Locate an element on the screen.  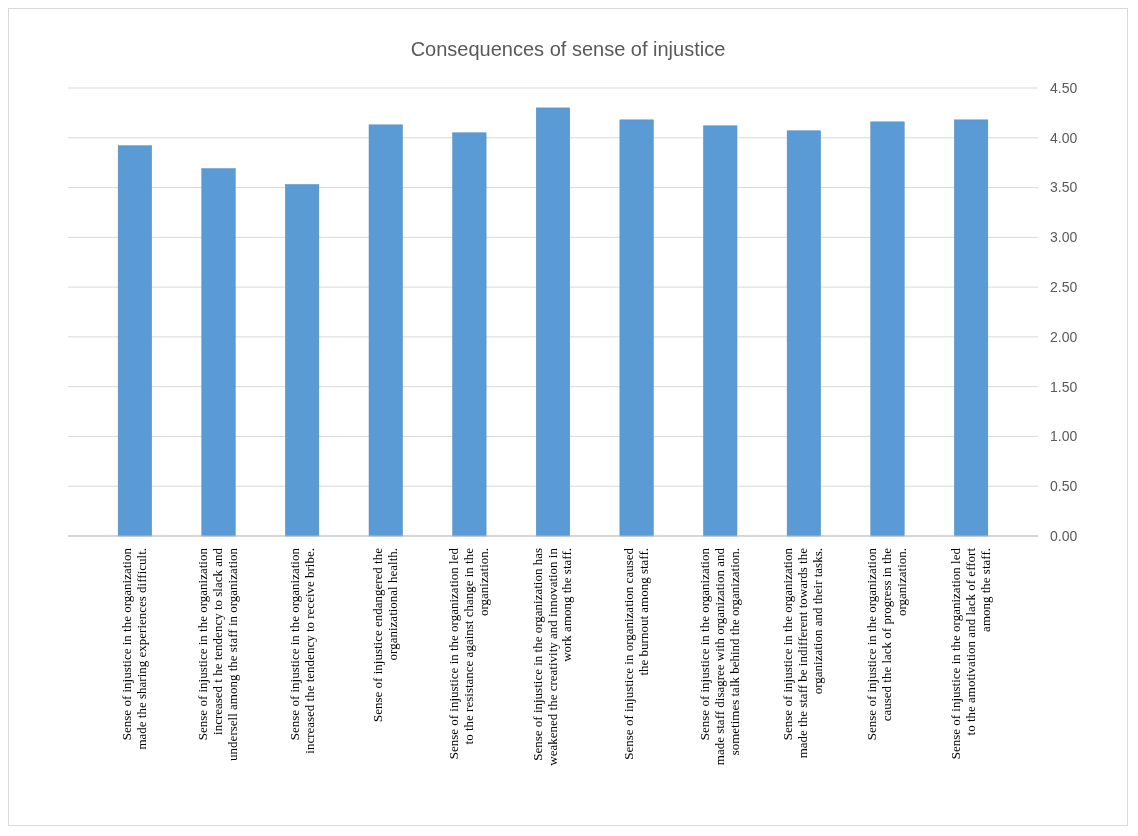
x-tick-label: Sense of injustice in the organization made the staff be indifferent towards the organization and their tasks. is located at coordinates (803, 653).